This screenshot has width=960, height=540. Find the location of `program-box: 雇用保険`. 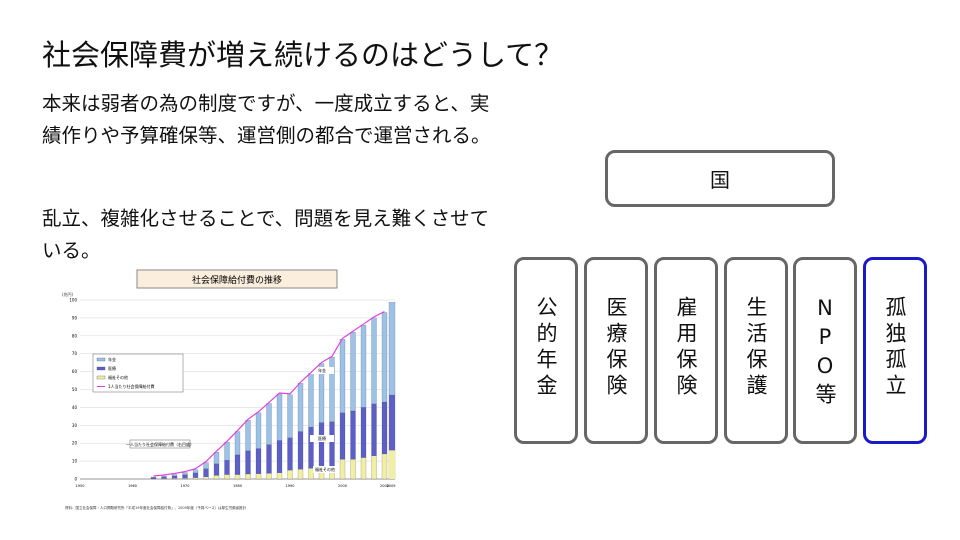

program-box: 雇用保険 is located at coordinates (686, 350).